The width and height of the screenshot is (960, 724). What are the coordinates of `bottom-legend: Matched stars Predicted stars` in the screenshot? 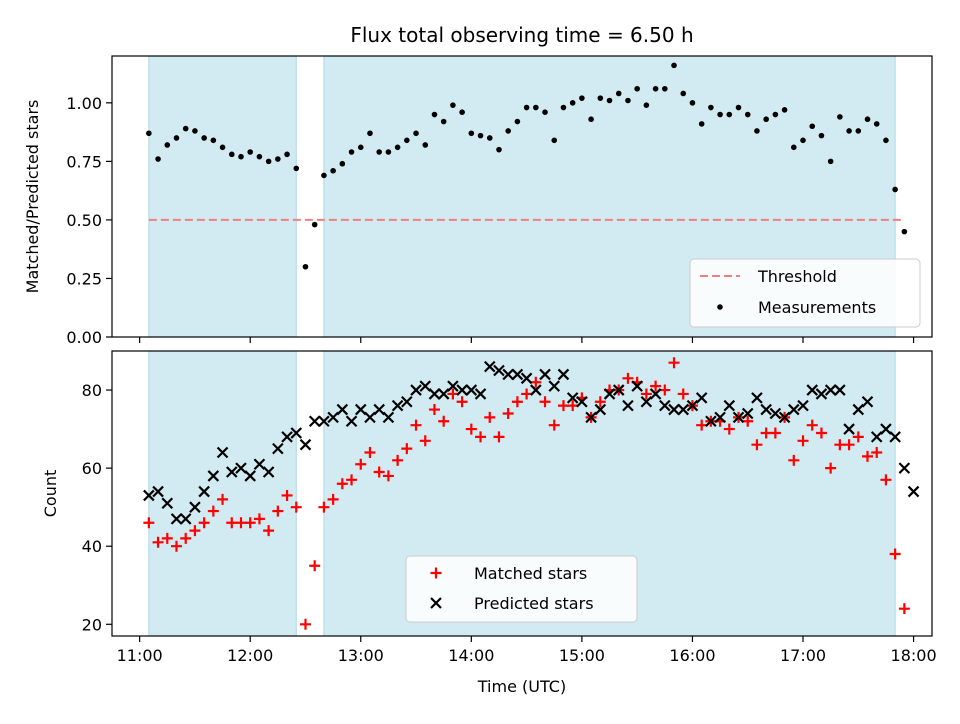 It's located at (521, 589).